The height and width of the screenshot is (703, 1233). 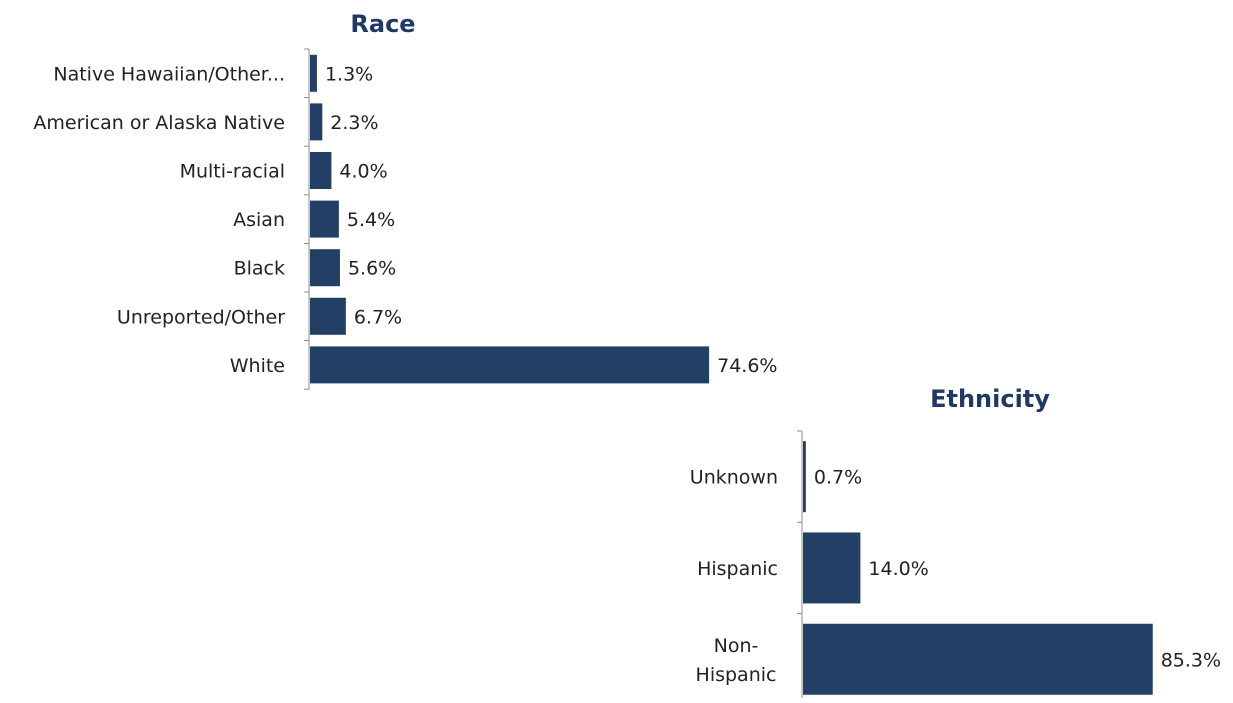 What do you see at coordinates (232, 172) in the screenshot?
I see `race-category-label: Multi-racial` at bounding box center [232, 172].